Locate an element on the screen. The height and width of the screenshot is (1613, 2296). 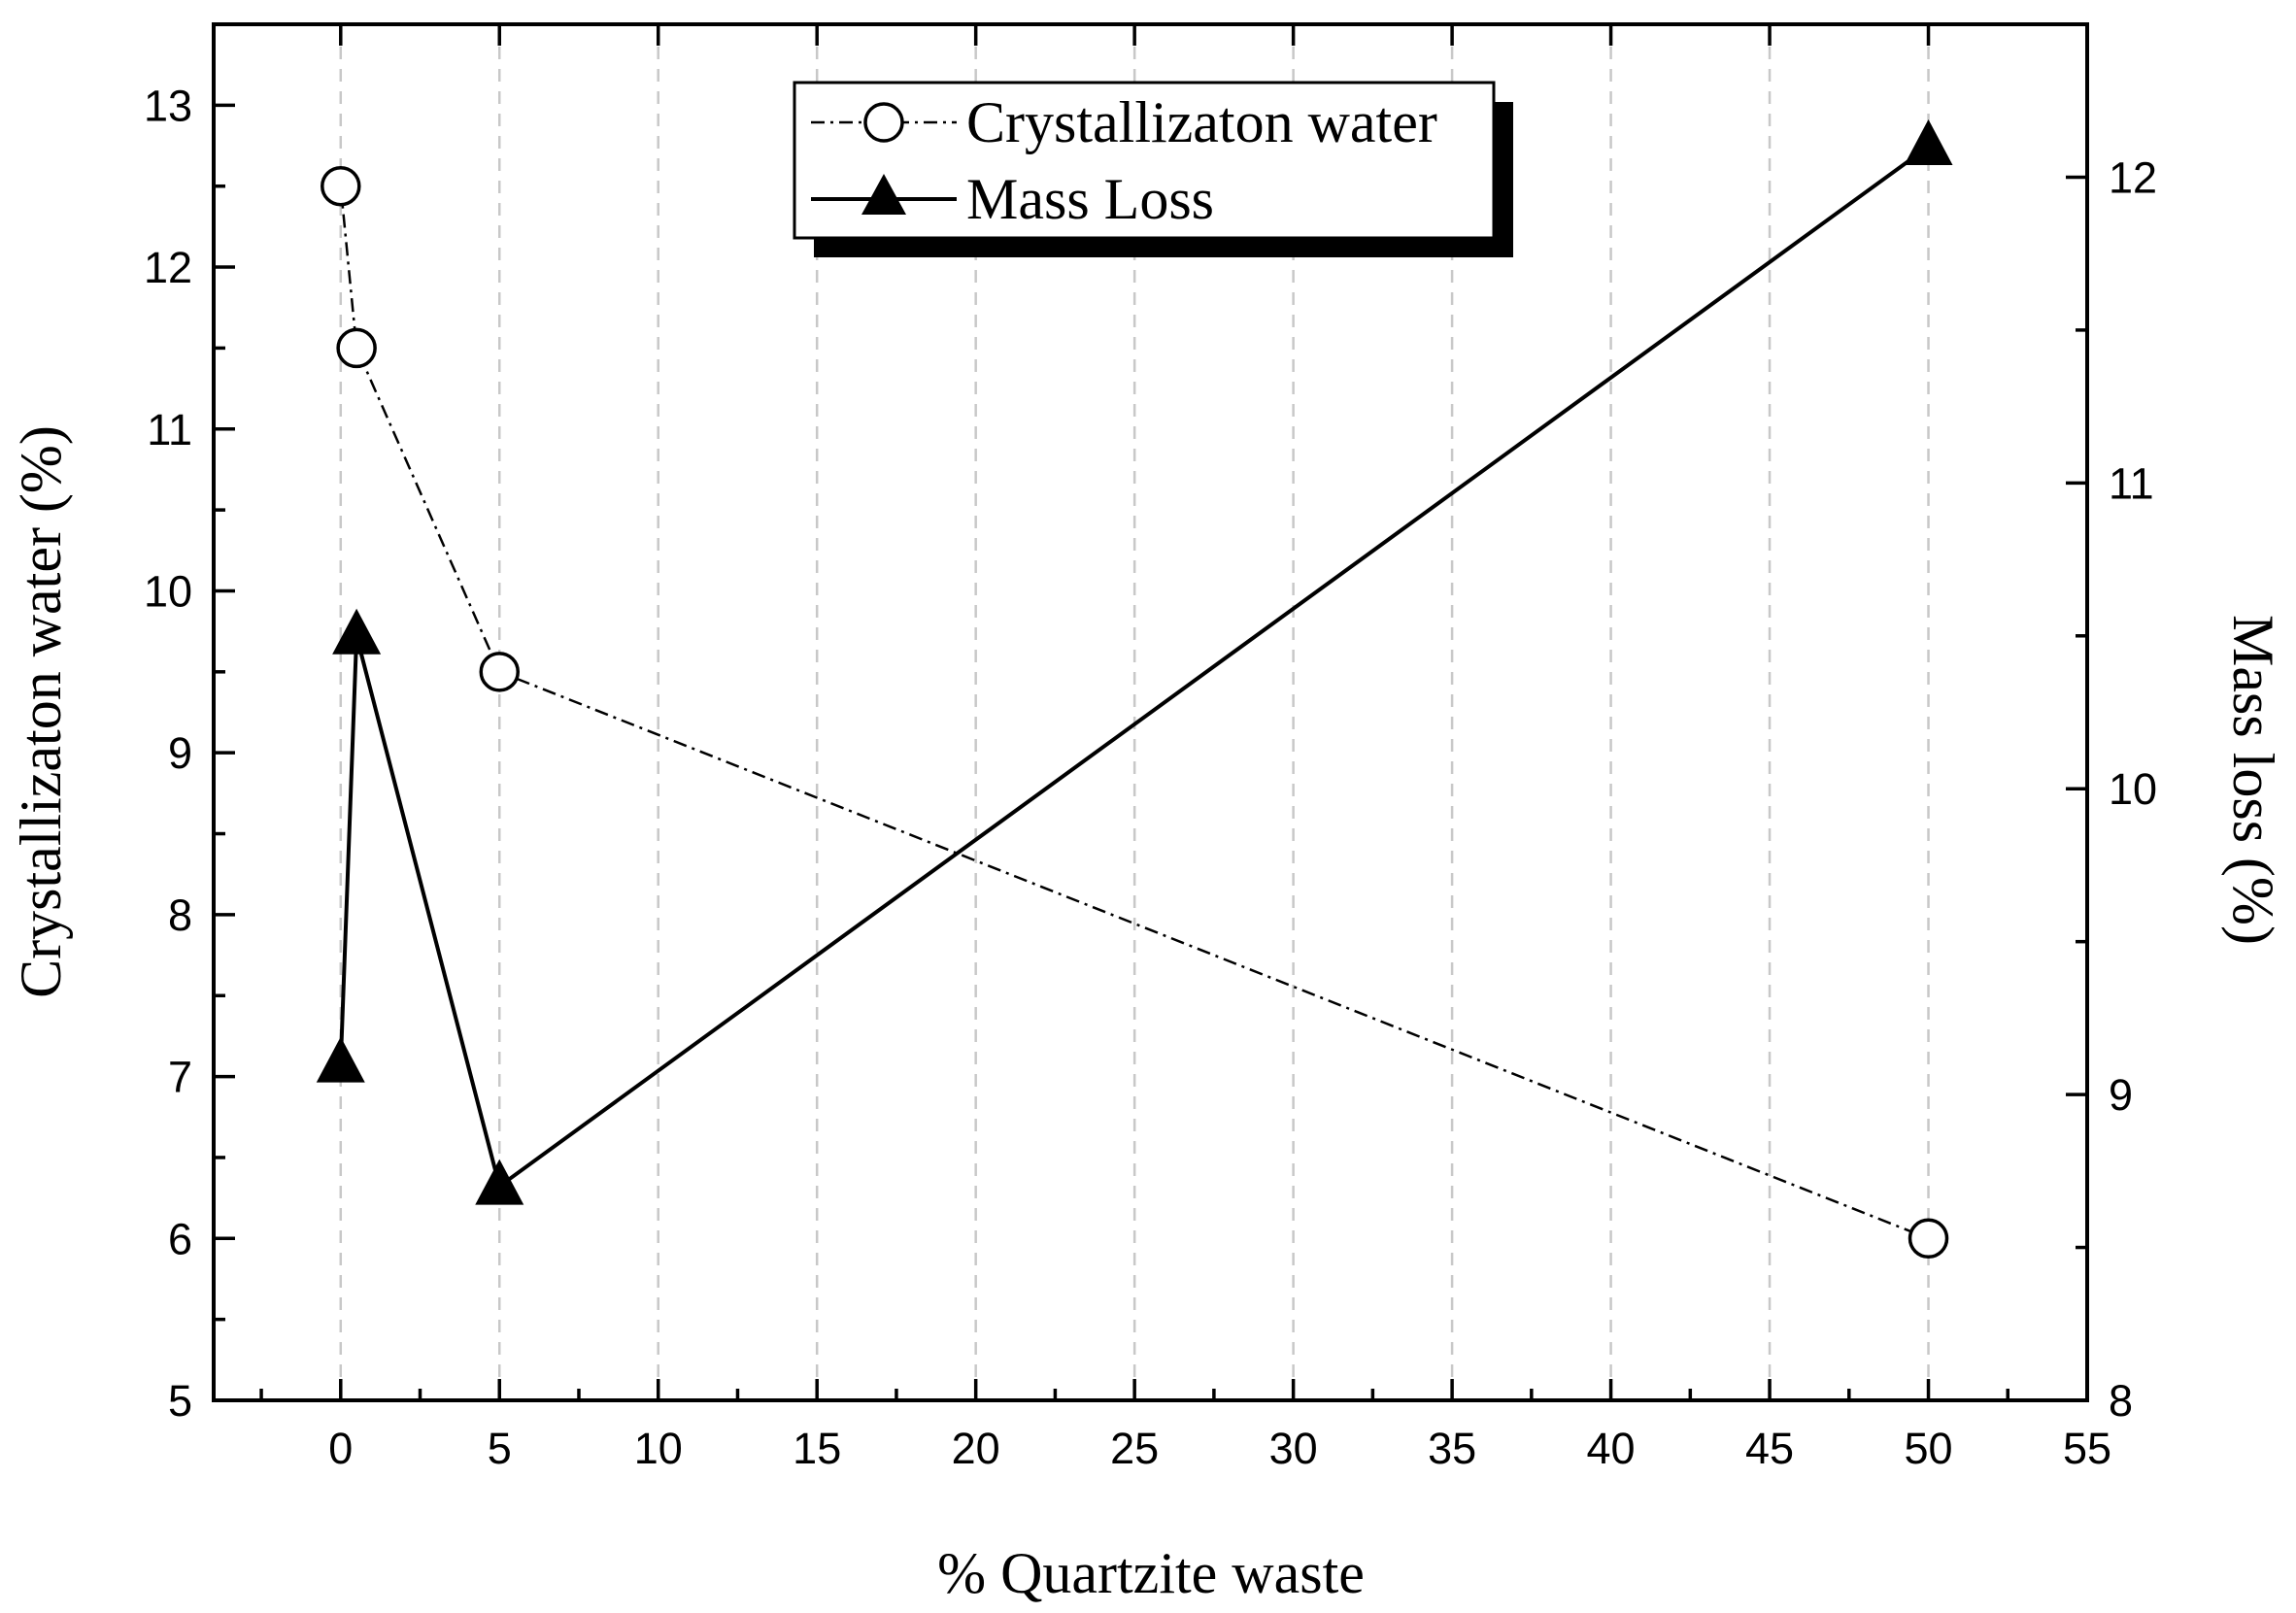
y-left-tick-label: 6 is located at coordinates (180, 1238).